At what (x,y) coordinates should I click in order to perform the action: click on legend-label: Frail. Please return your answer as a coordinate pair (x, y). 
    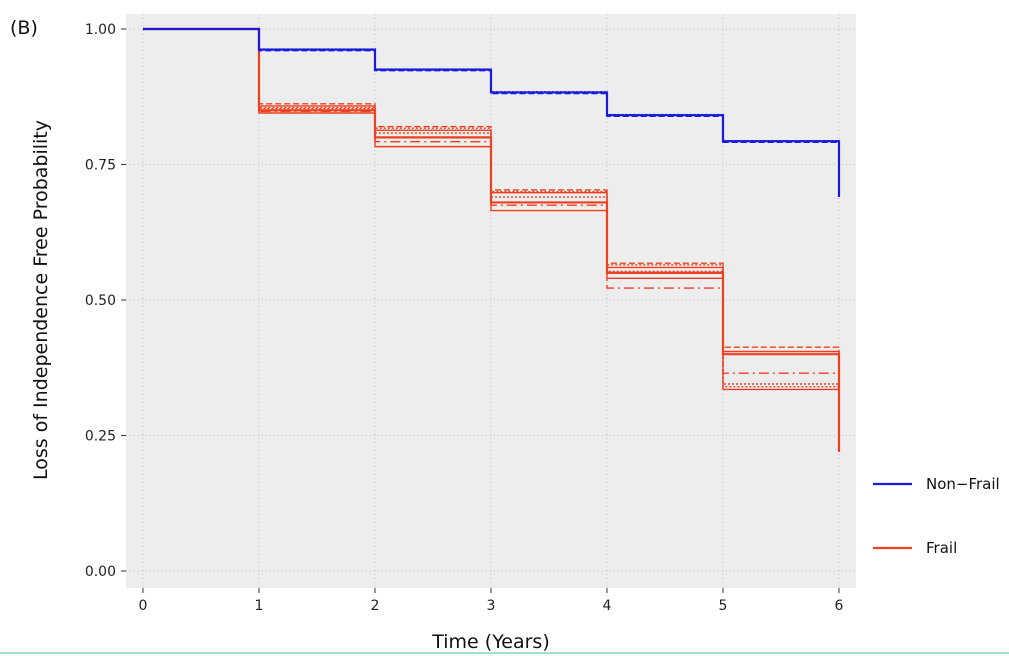
    Looking at the image, I should click on (941, 548).